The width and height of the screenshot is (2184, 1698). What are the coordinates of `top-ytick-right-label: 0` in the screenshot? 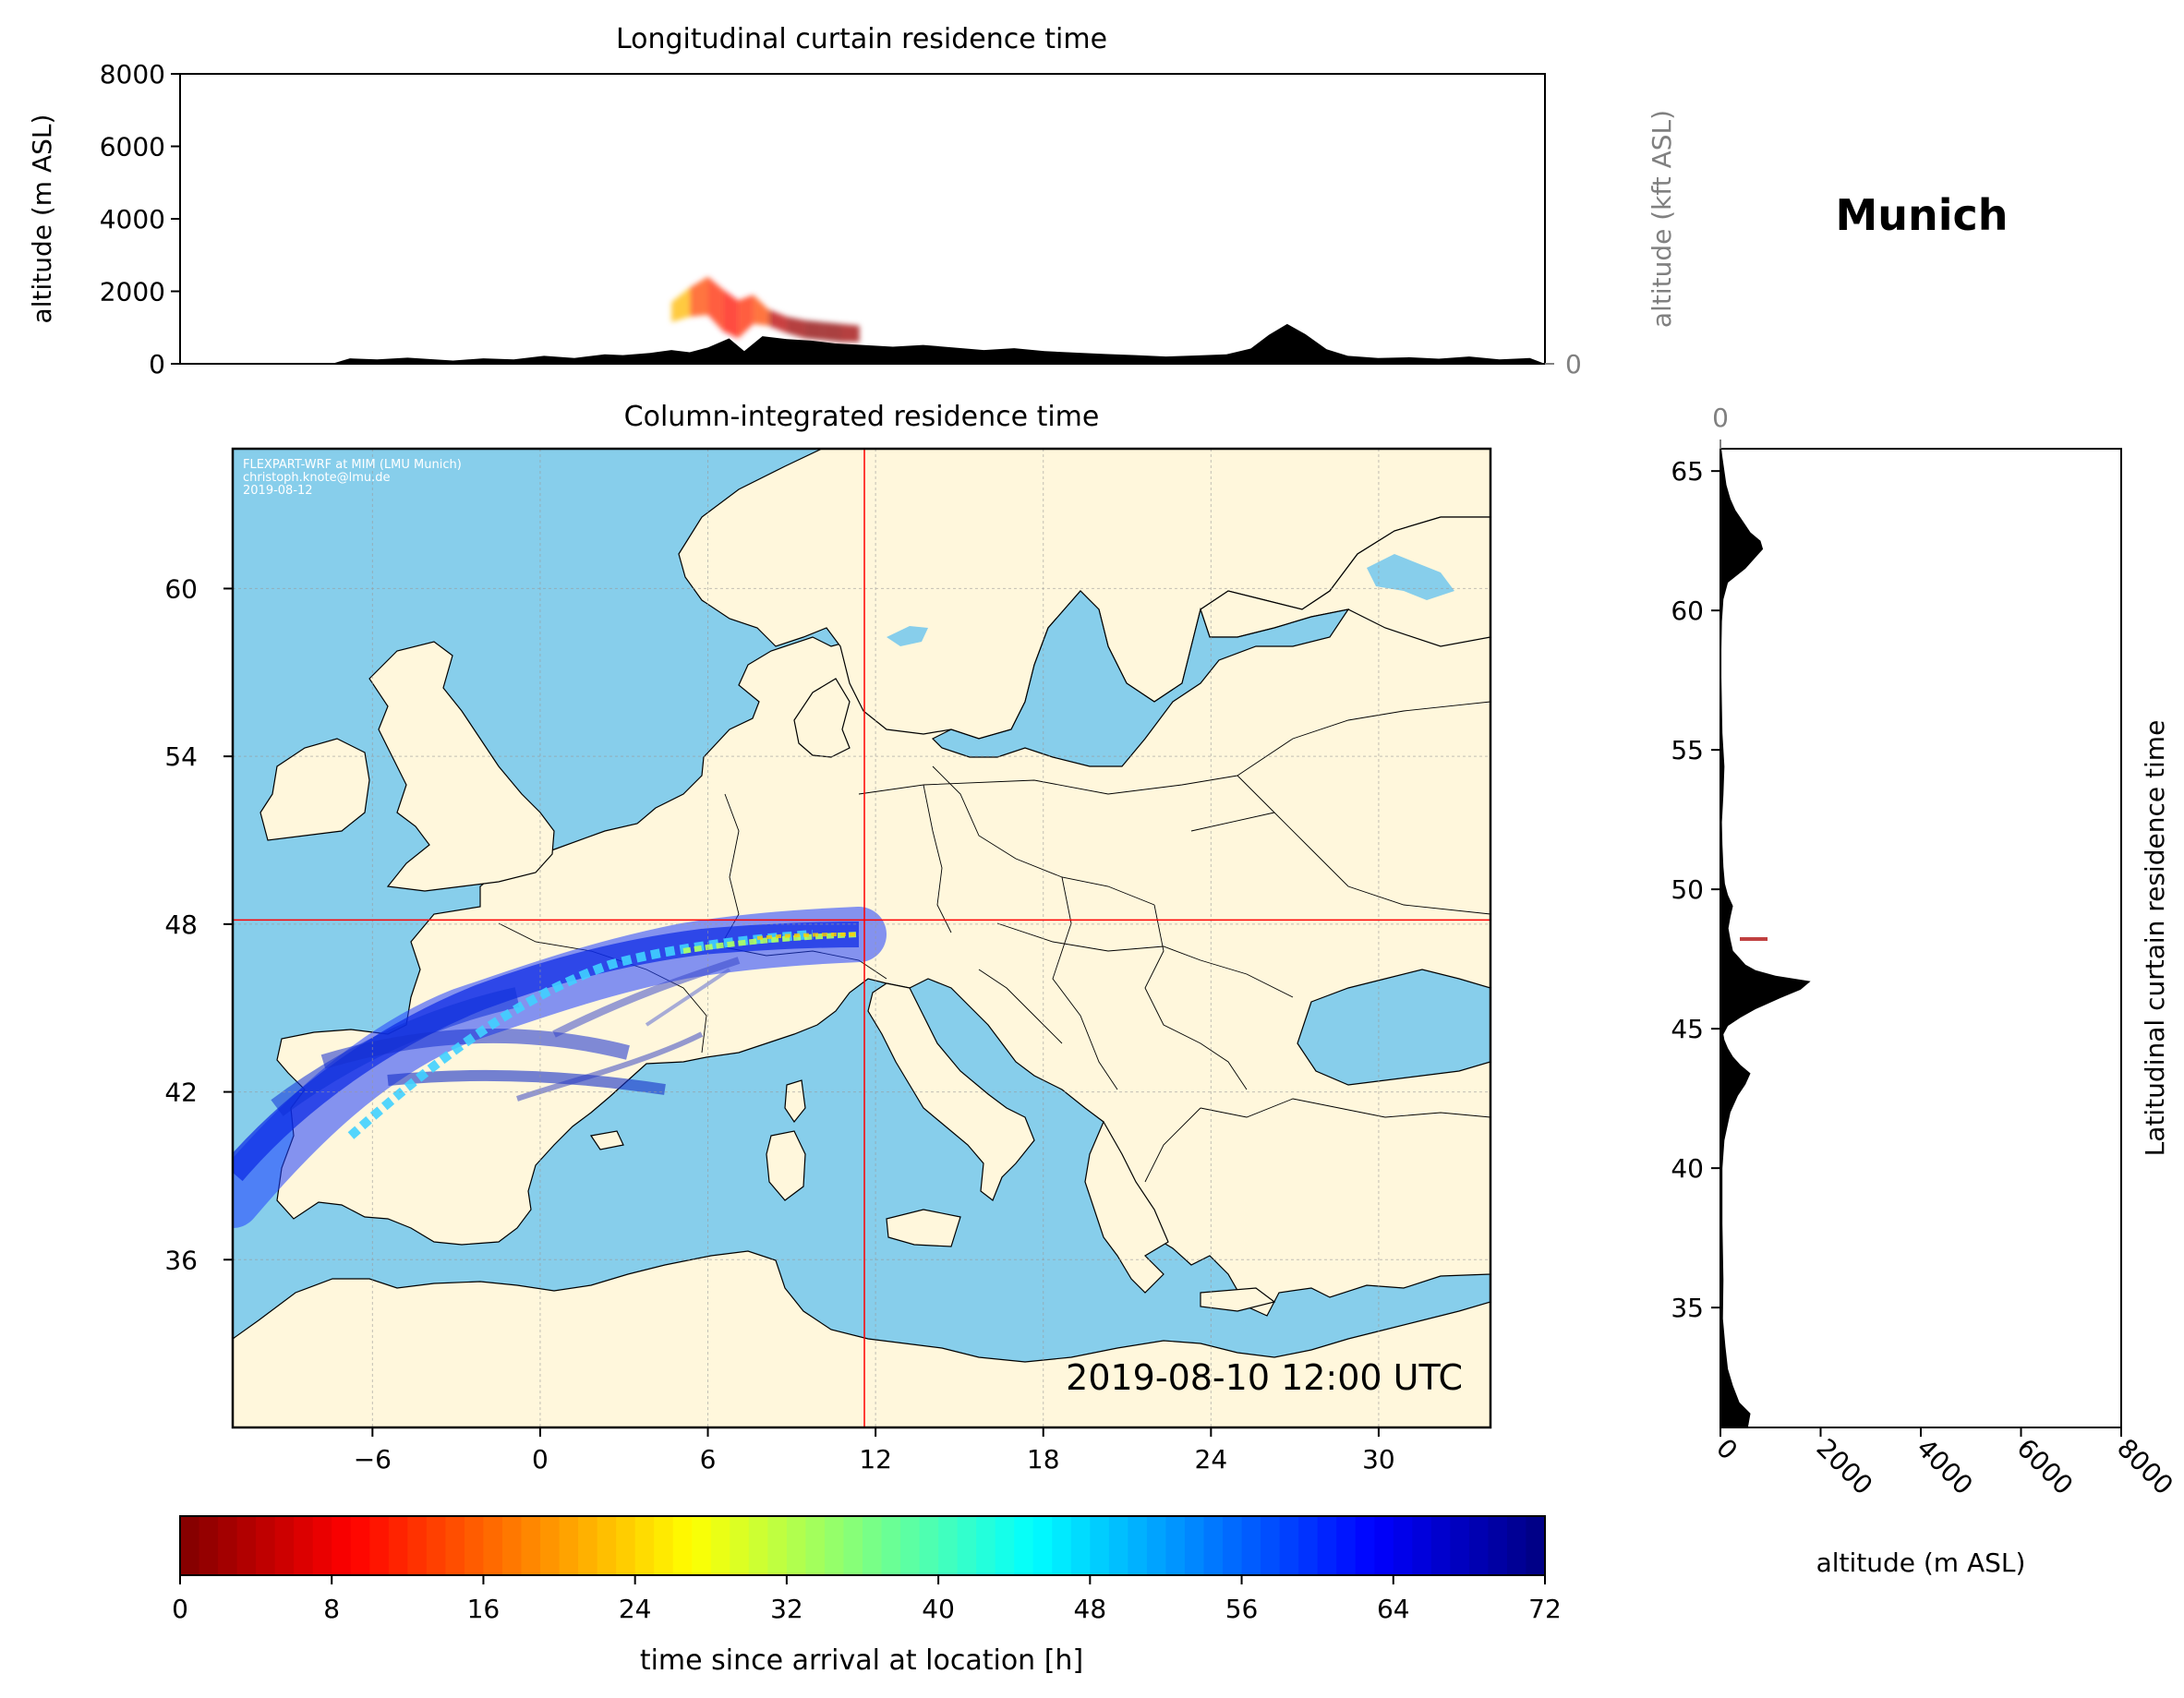 It's located at (1573, 364).